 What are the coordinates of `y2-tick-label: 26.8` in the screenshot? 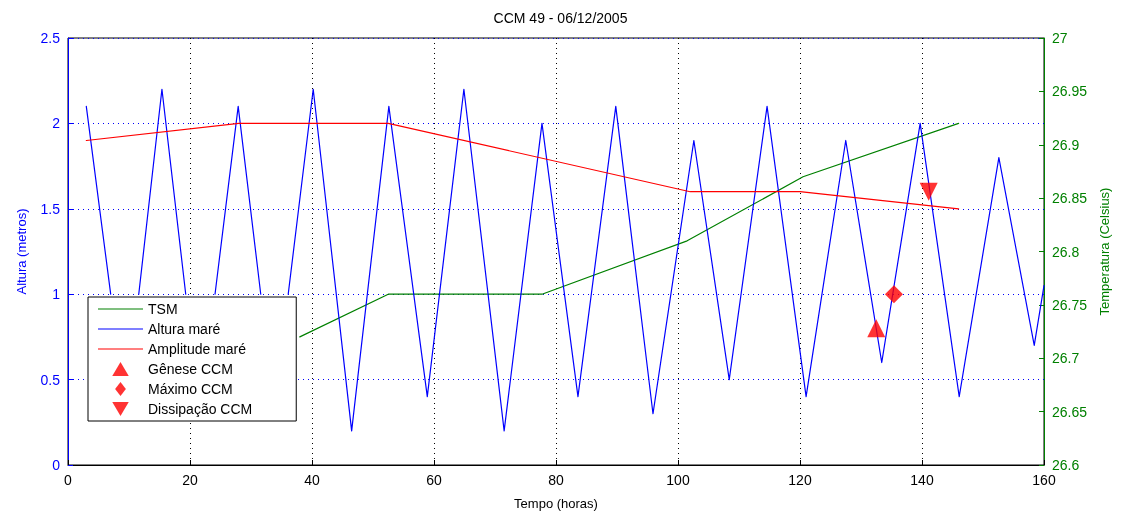 It's located at (1066, 251).